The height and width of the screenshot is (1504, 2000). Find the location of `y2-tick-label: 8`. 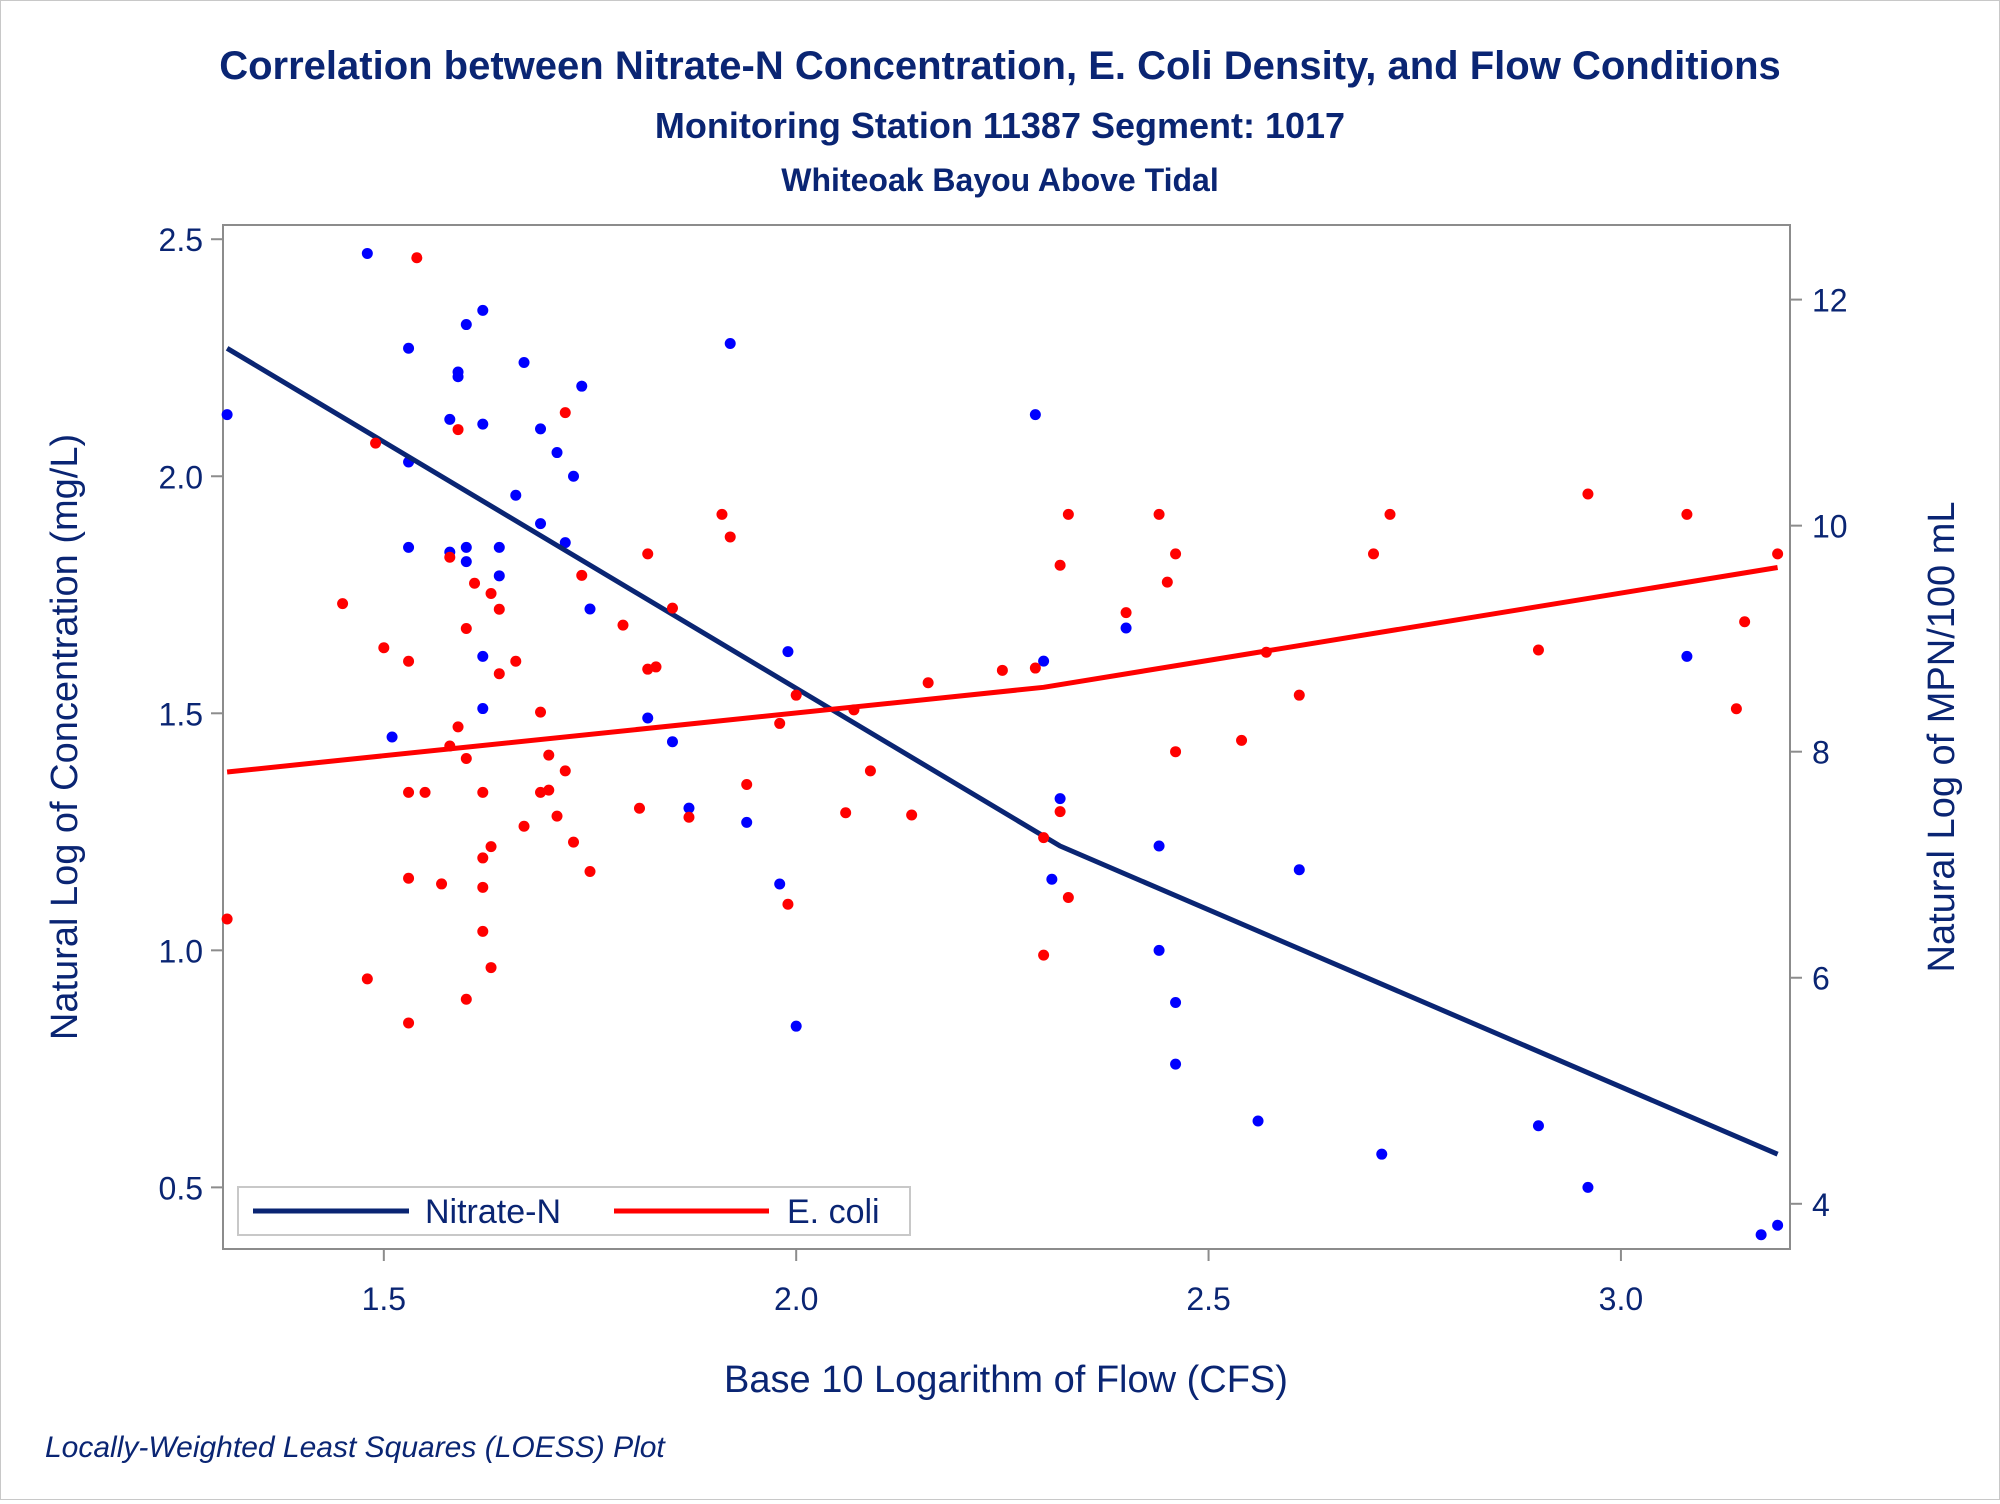

y2-tick-label: 8 is located at coordinates (1821, 753).